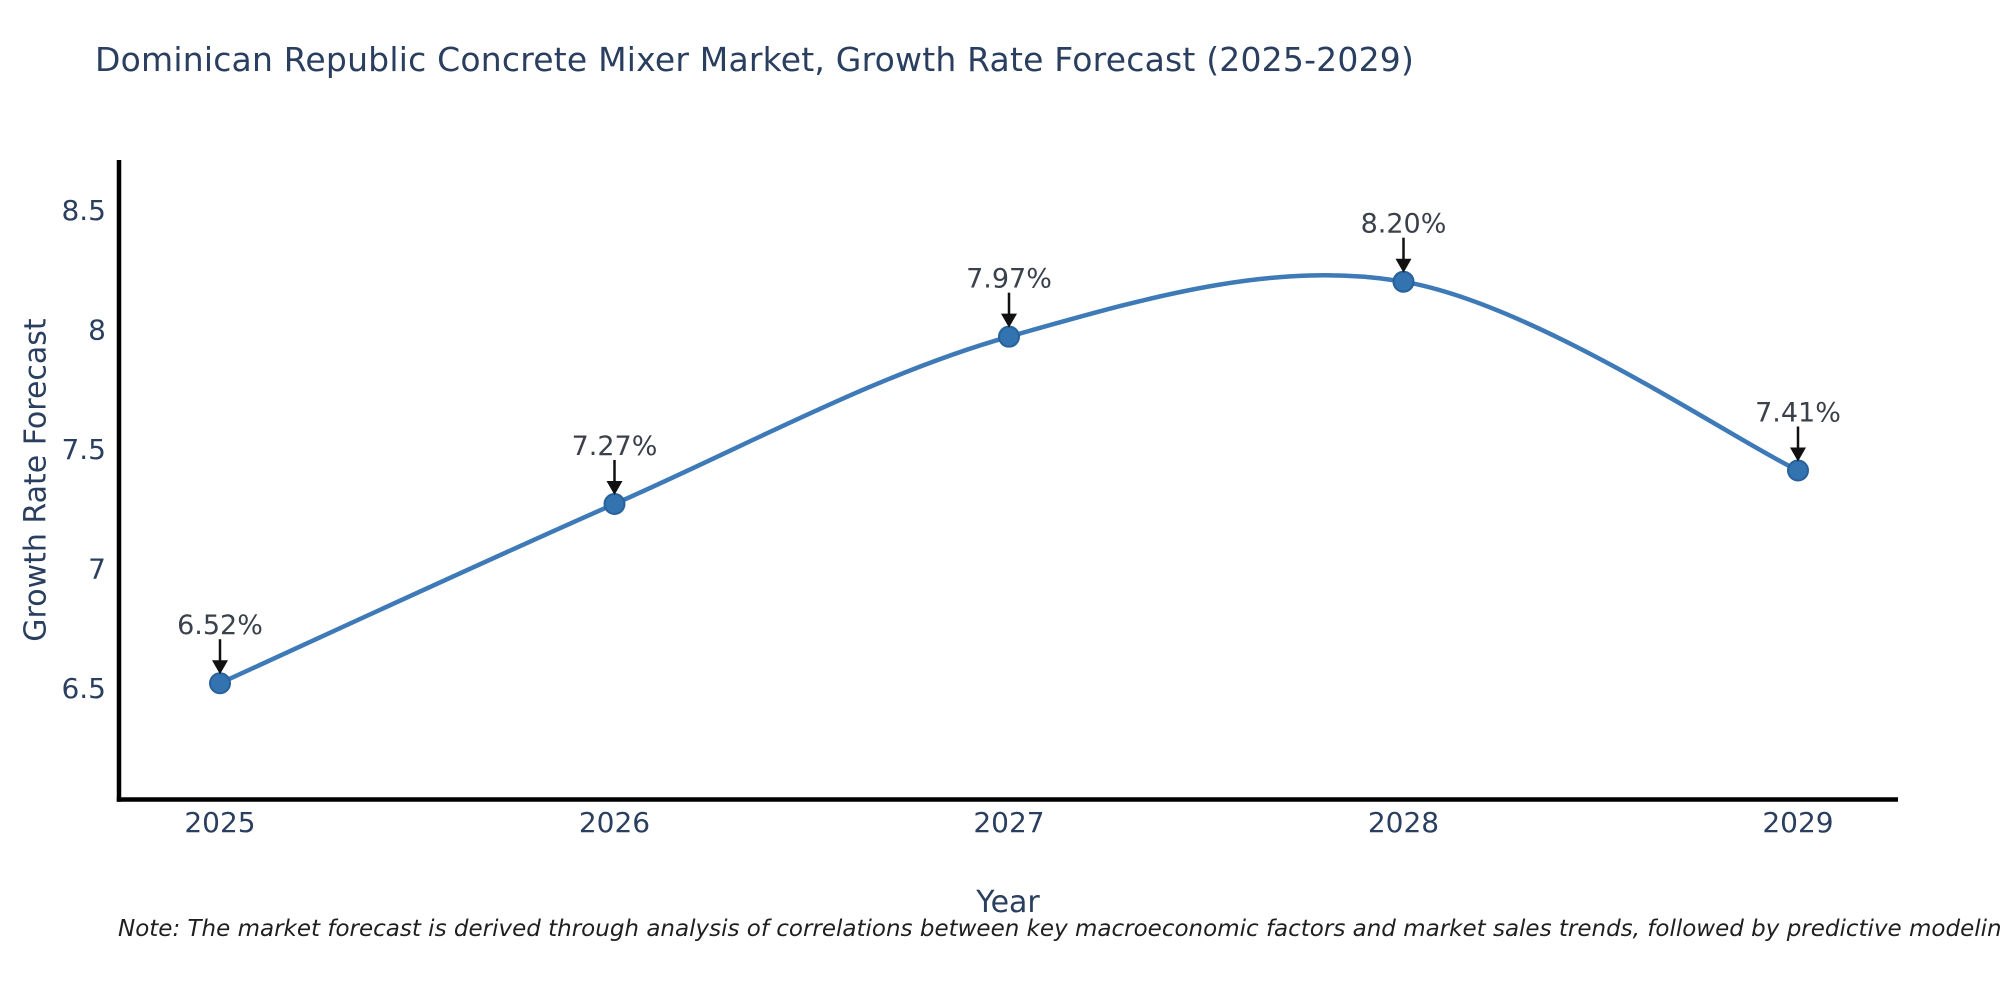 The image size is (2000, 1000). I want to click on x-tick-label-2025: 2025, so click(219, 822).